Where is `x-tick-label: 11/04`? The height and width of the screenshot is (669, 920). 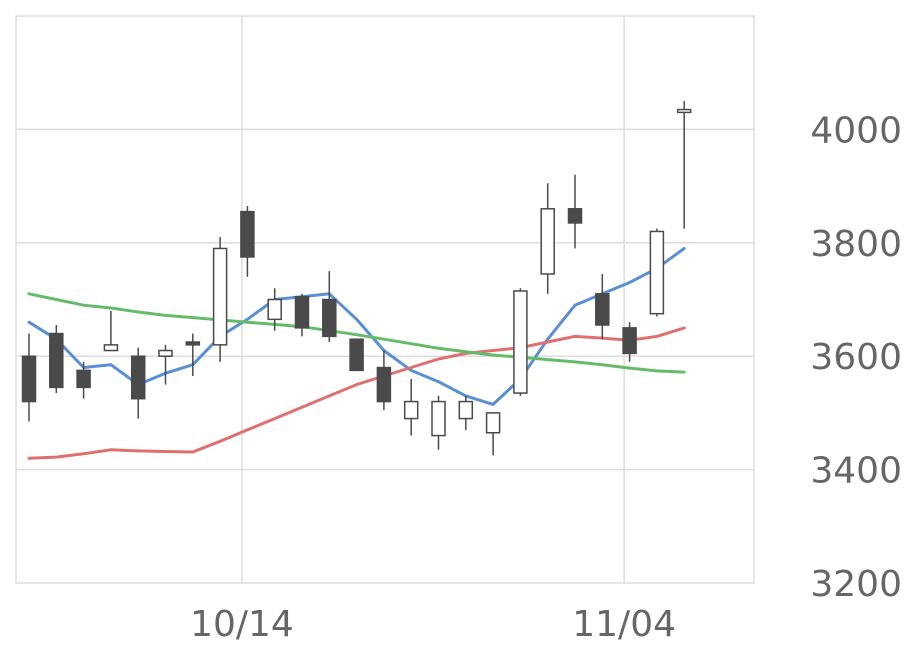
x-tick-label: 11/04 is located at coordinates (624, 624).